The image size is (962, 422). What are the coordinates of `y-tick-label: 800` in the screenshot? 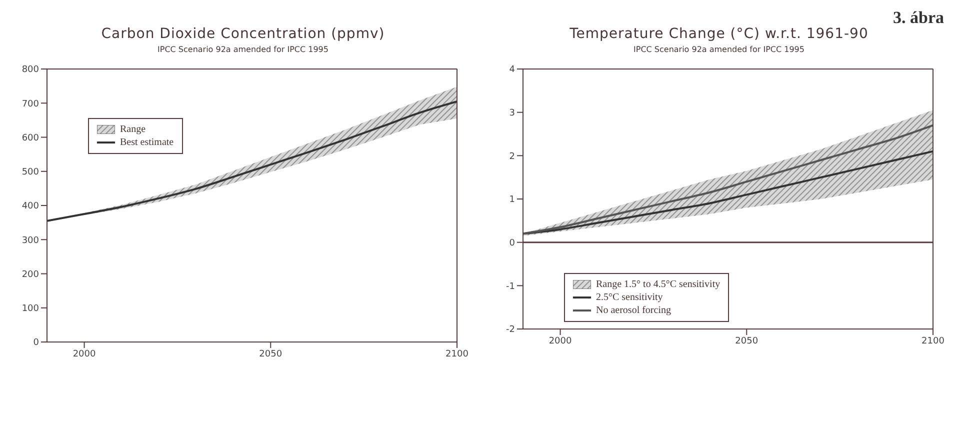 It's located at (31, 70).